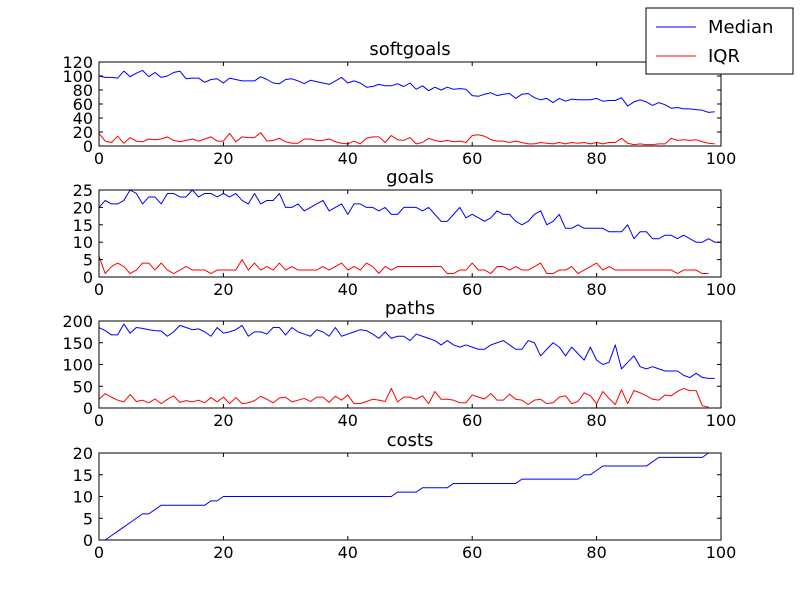 The image size is (800, 600). Describe the element at coordinates (410, 308) in the screenshot. I see `subplot-title: paths` at that location.